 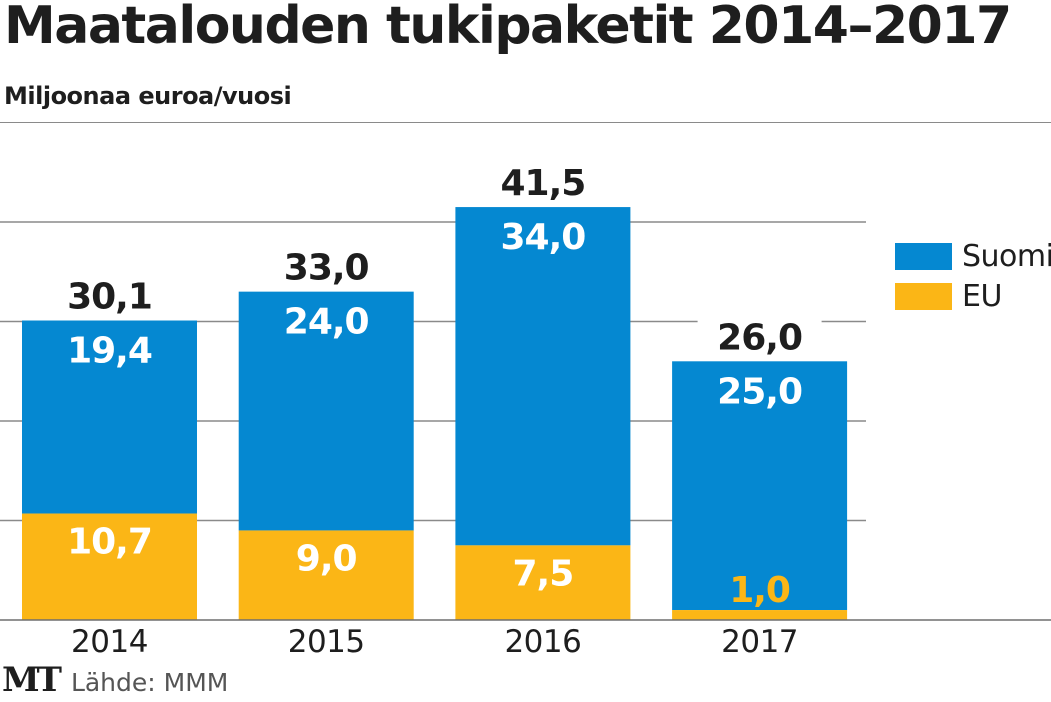 What do you see at coordinates (109, 351) in the screenshot?
I see `value-label-suomi-2014: 19,4` at bounding box center [109, 351].